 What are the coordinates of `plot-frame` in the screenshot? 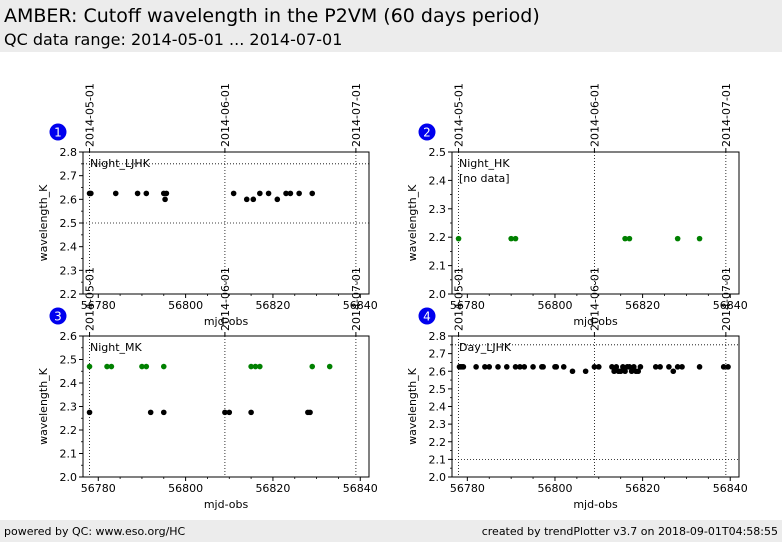 It's located at (595, 406).